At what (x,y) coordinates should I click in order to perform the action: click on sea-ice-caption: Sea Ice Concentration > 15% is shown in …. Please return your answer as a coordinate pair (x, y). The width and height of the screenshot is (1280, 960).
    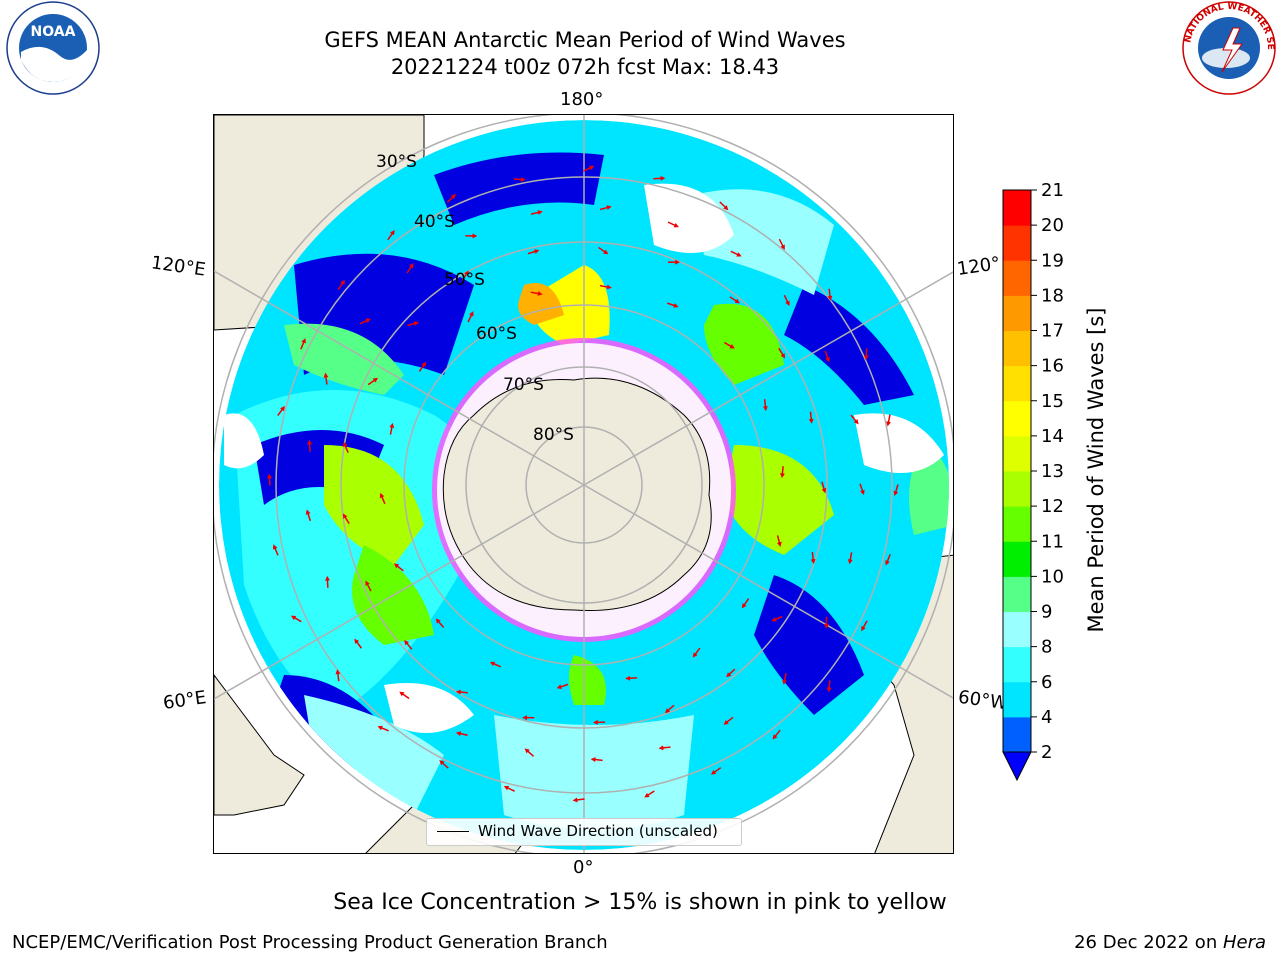
    Looking at the image, I should click on (640, 902).